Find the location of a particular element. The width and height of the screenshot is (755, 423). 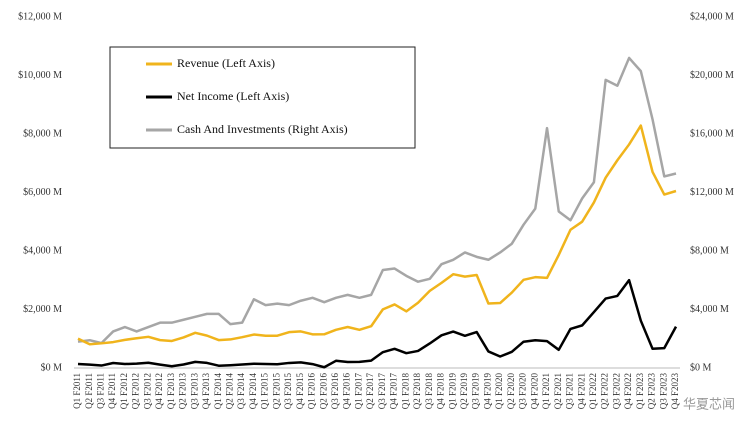

x-tick-label: Q2 F2020 is located at coordinates (511, 391).